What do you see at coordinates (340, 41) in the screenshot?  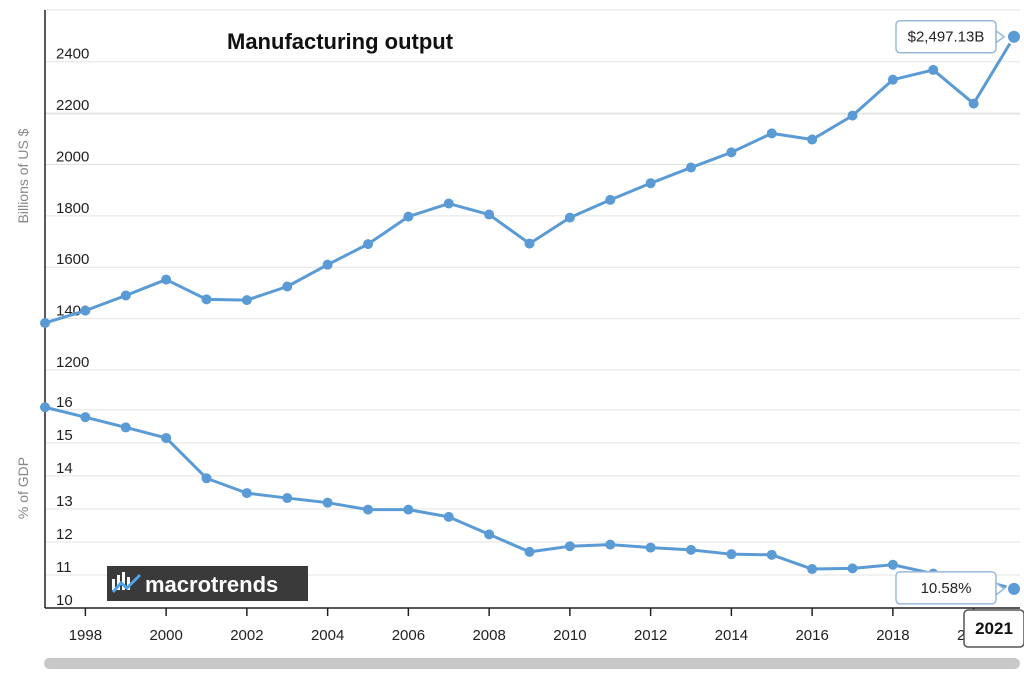 I see `chart-title: Manufacturing output` at bounding box center [340, 41].